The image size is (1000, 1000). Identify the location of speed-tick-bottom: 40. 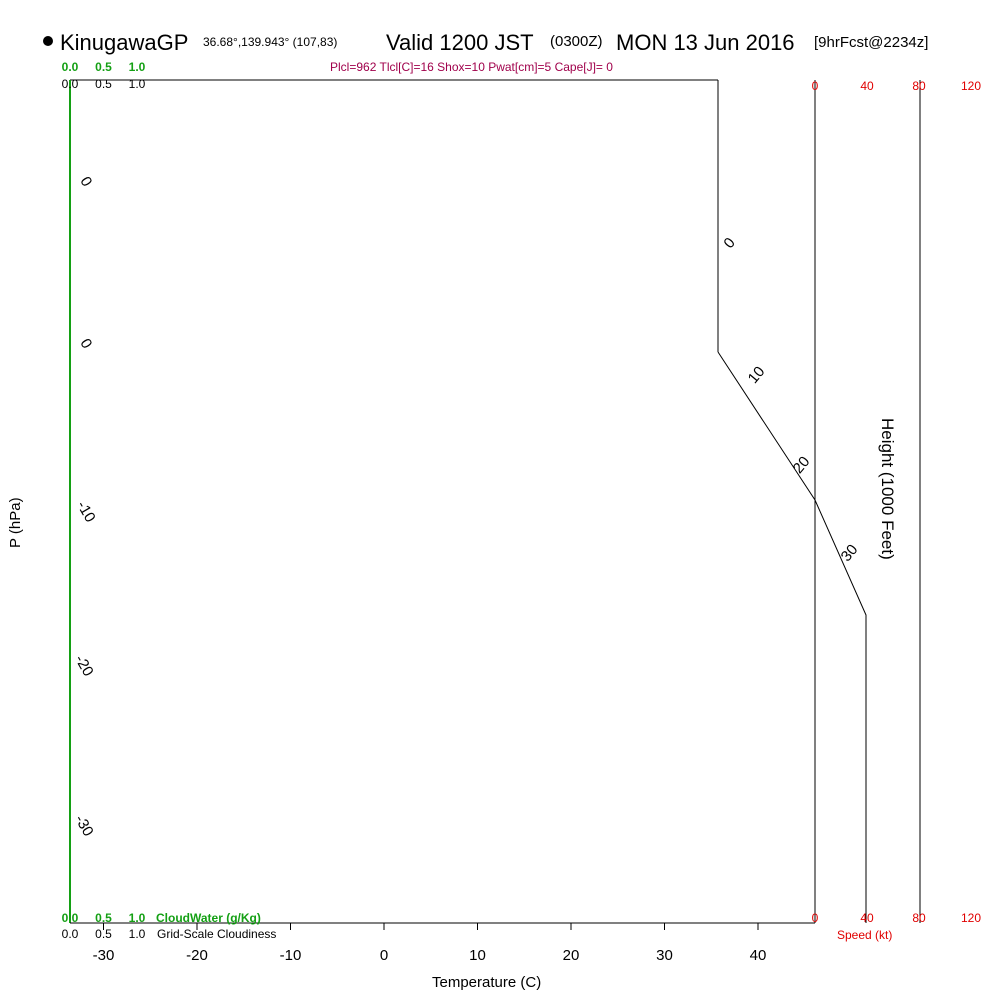
(867, 918).